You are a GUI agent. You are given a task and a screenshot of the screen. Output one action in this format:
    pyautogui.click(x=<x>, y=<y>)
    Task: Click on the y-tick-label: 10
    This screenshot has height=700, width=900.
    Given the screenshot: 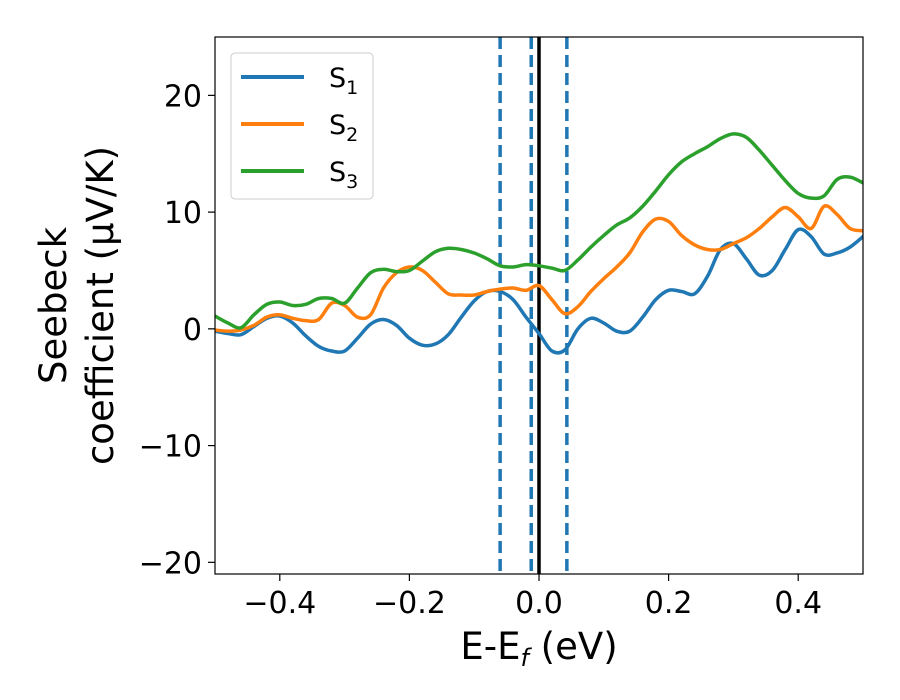 What is the action you would take?
    pyautogui.click(x=183, y=213)
    